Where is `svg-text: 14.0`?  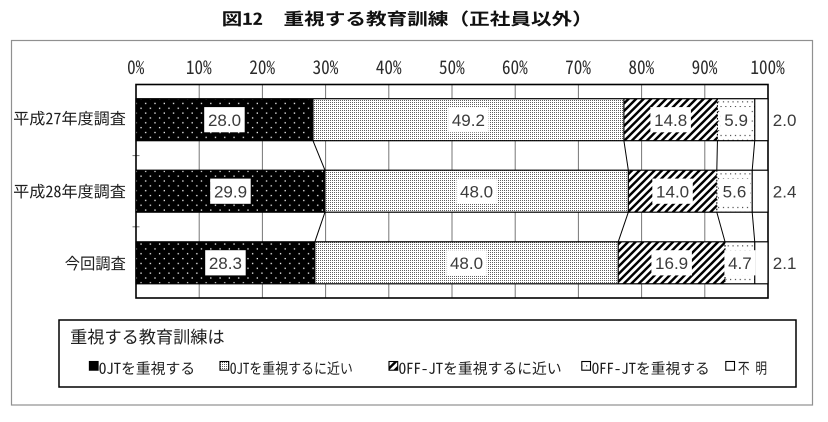
svg-text: 14.0 is located at coordinates (672, 191).